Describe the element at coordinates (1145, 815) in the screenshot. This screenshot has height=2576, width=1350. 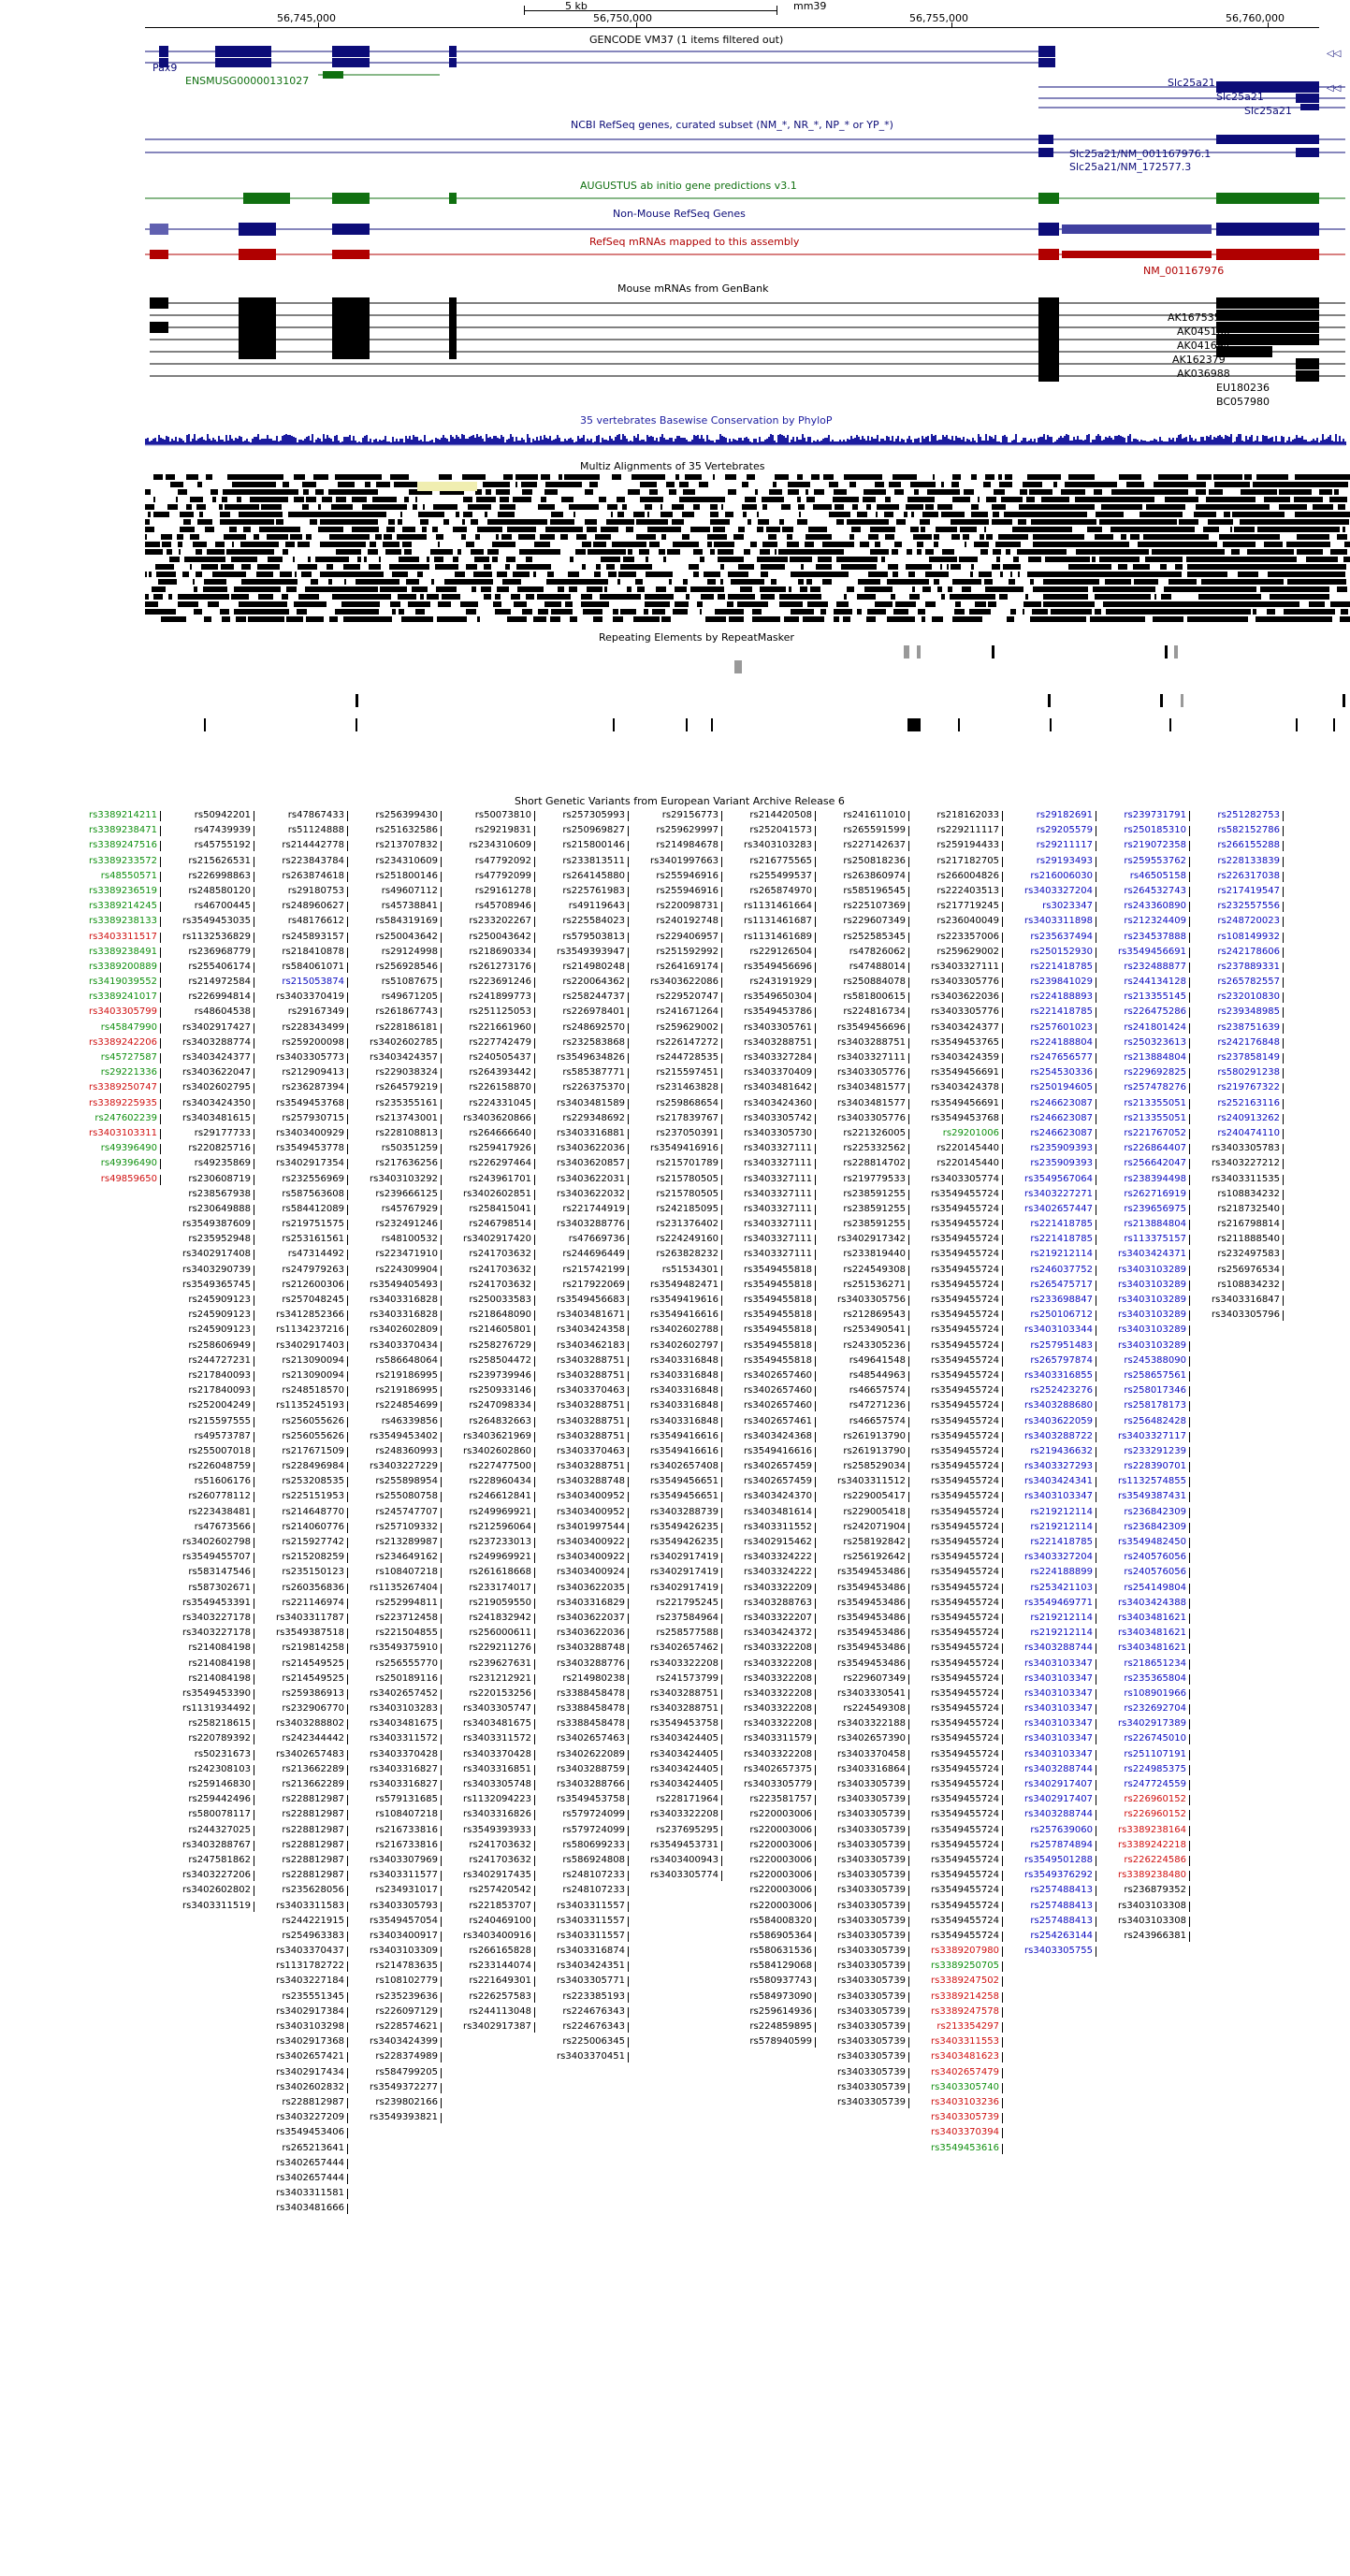
I see `variant-item: rs239731791` at that location.